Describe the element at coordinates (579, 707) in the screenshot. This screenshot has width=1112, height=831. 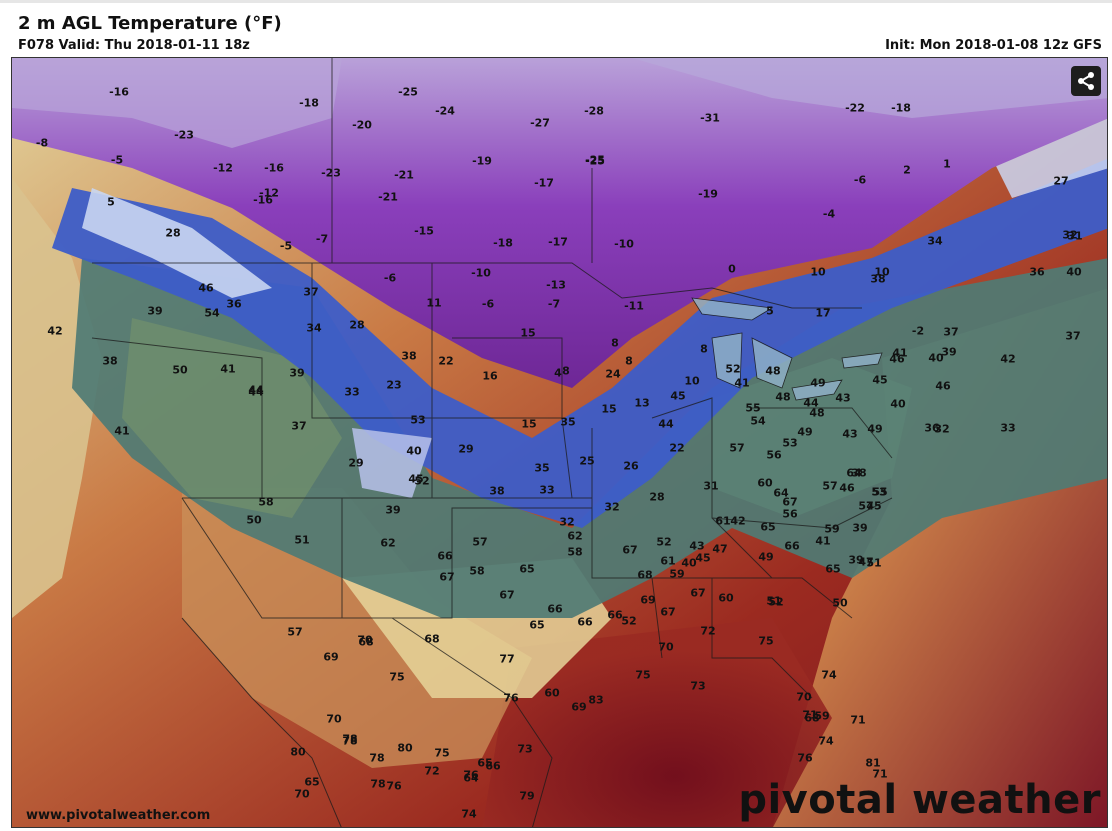
I see `temperature-value: 69` at that location.